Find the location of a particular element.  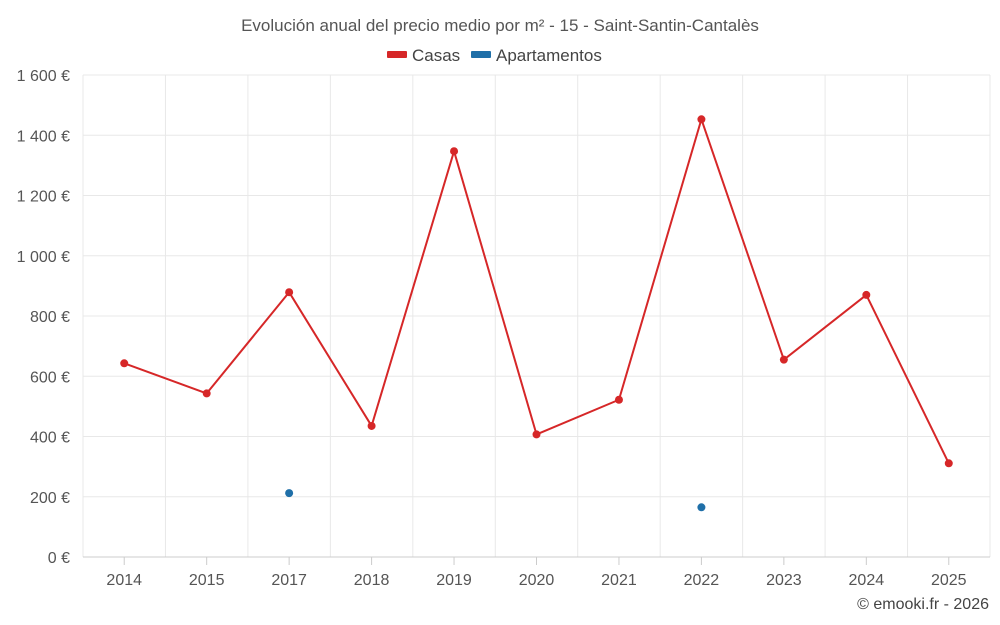

x-tick-label: 2019 is located at coordinates (454, 580).